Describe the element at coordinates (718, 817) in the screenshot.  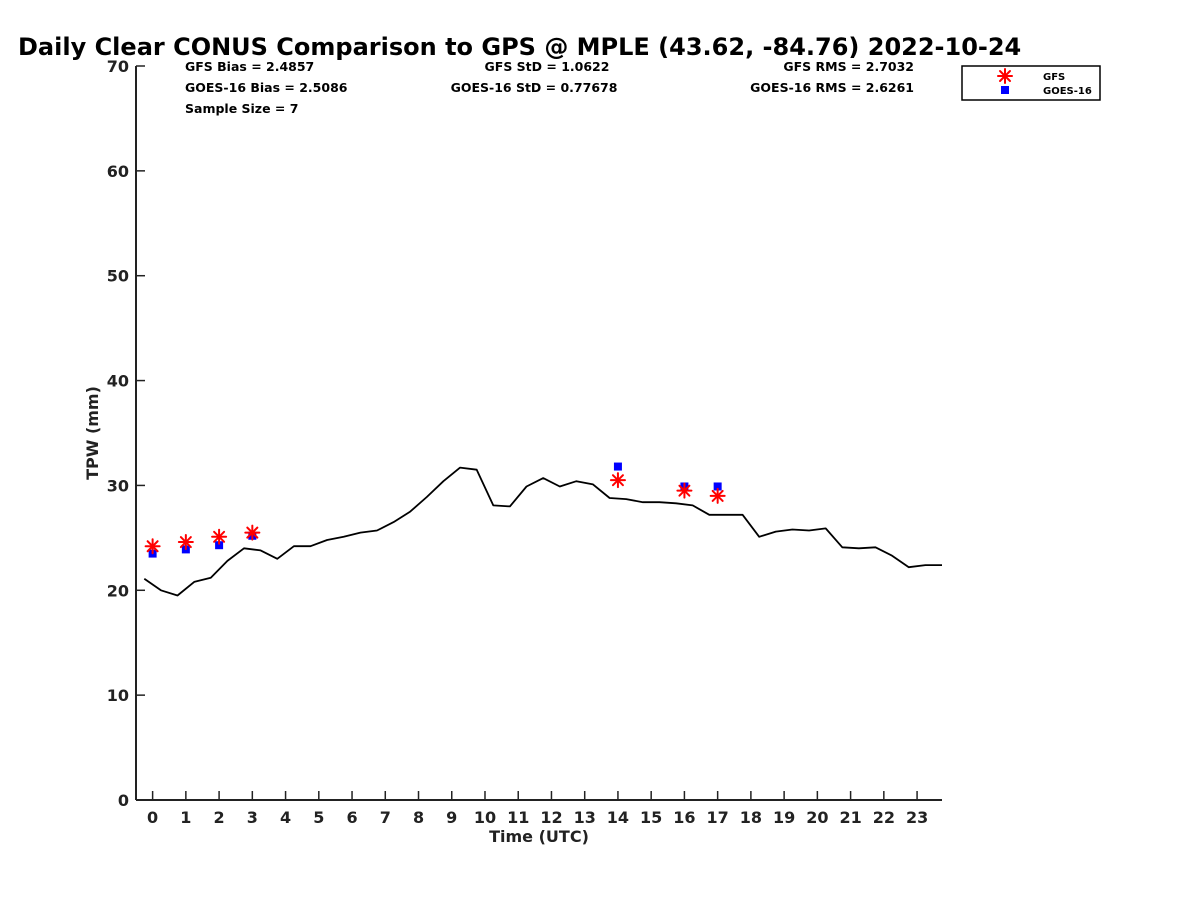
I see `x-tick-label: 17` at that location.